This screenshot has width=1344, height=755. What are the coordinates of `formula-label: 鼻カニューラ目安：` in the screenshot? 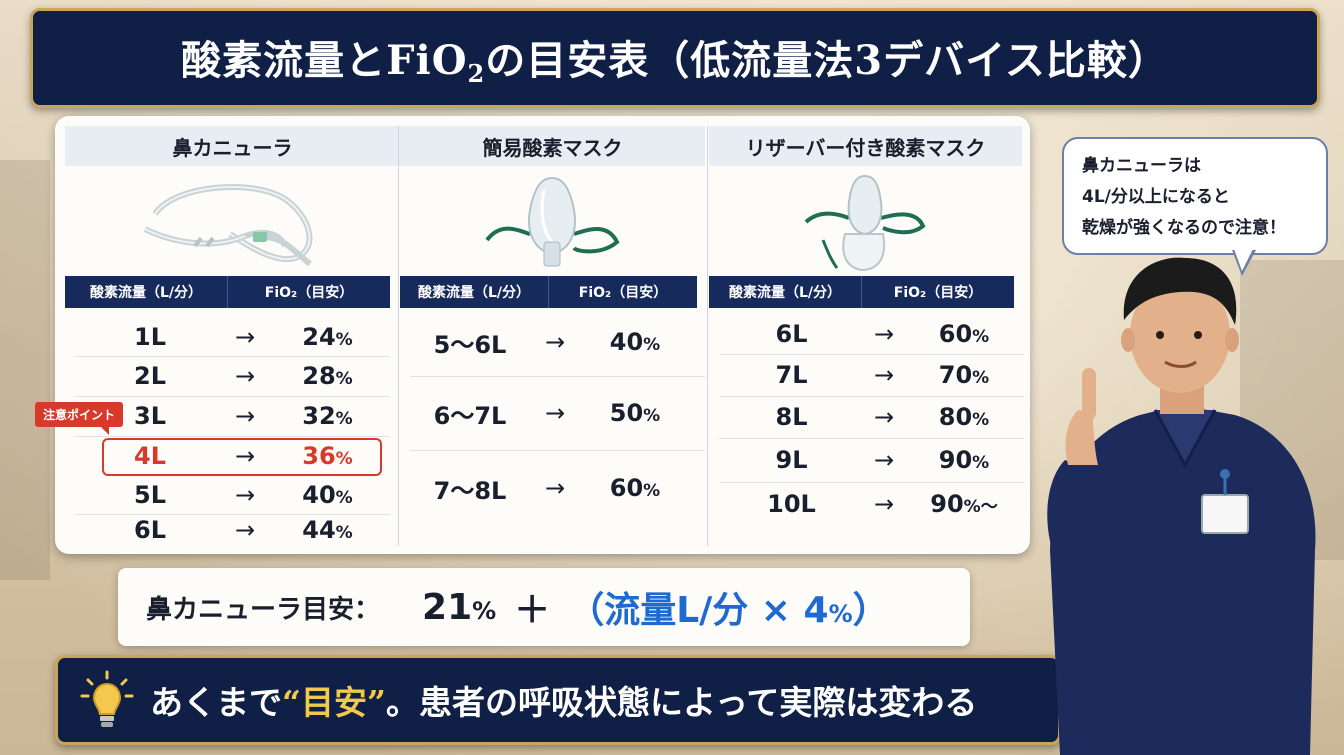 It's located at (263, 609).